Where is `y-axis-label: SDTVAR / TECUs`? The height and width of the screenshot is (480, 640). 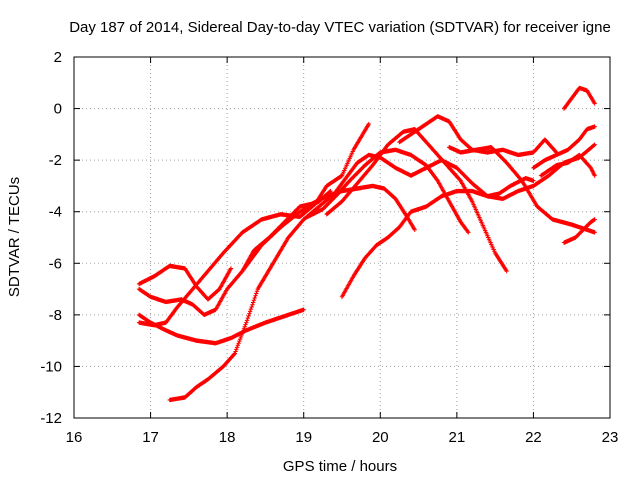
y-axis-label: SDTVAR / TECUs is located at coordinates (14, 237).